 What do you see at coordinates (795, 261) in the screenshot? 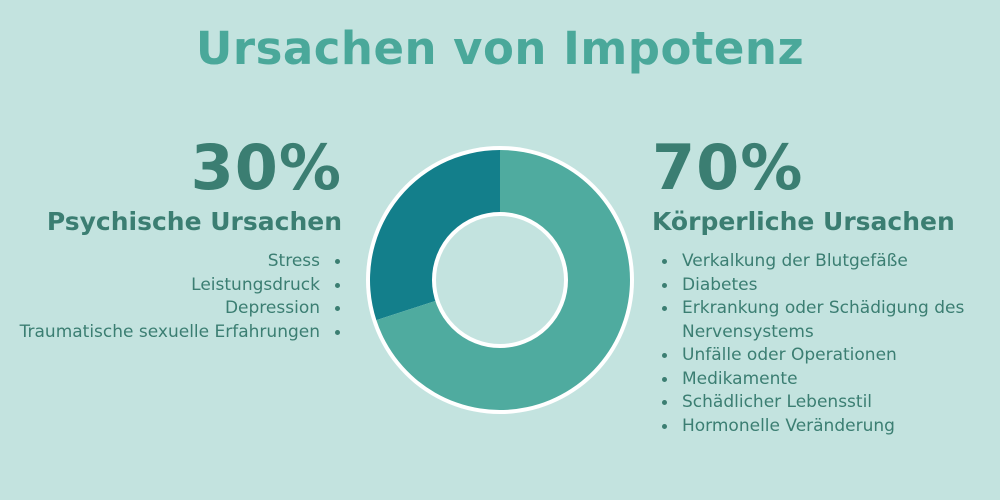
I see `list-item-label: Verkalkung der Blutgefäße` at bounding box center [795, 261].